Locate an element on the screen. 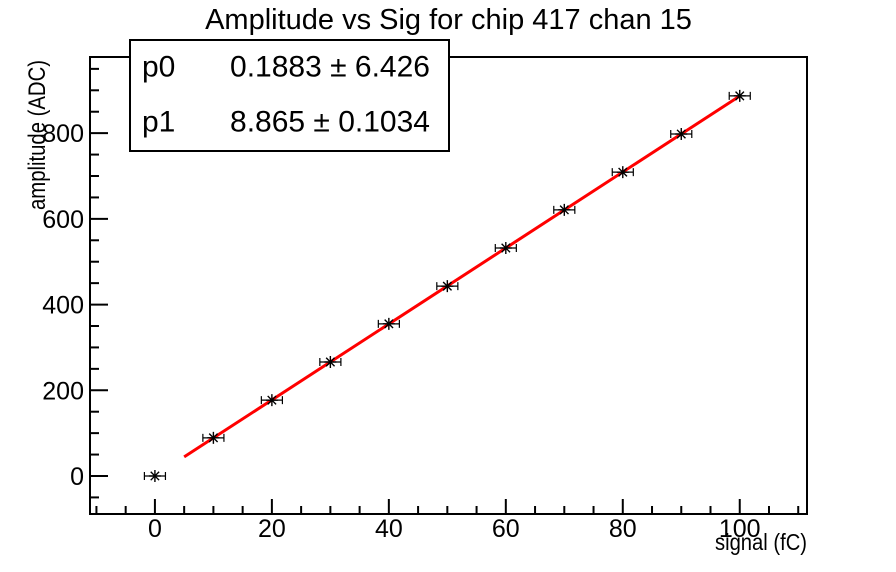 This screenshot has width=896, height=572. y-tick-label: 0 is located at coordinates (77, 477).